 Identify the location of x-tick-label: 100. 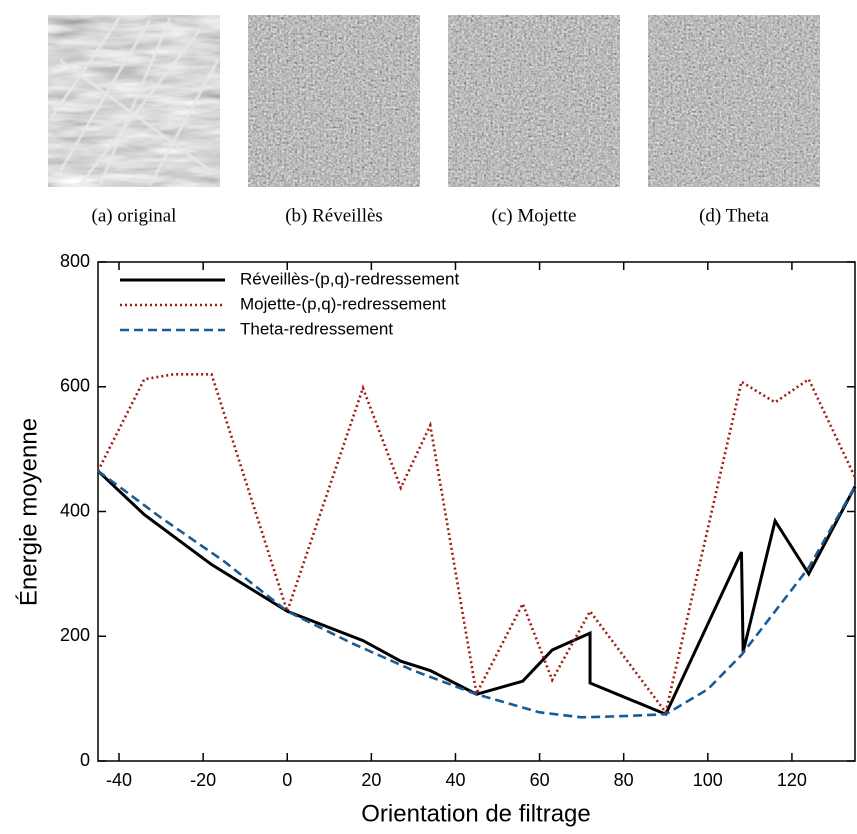
(708, 780).